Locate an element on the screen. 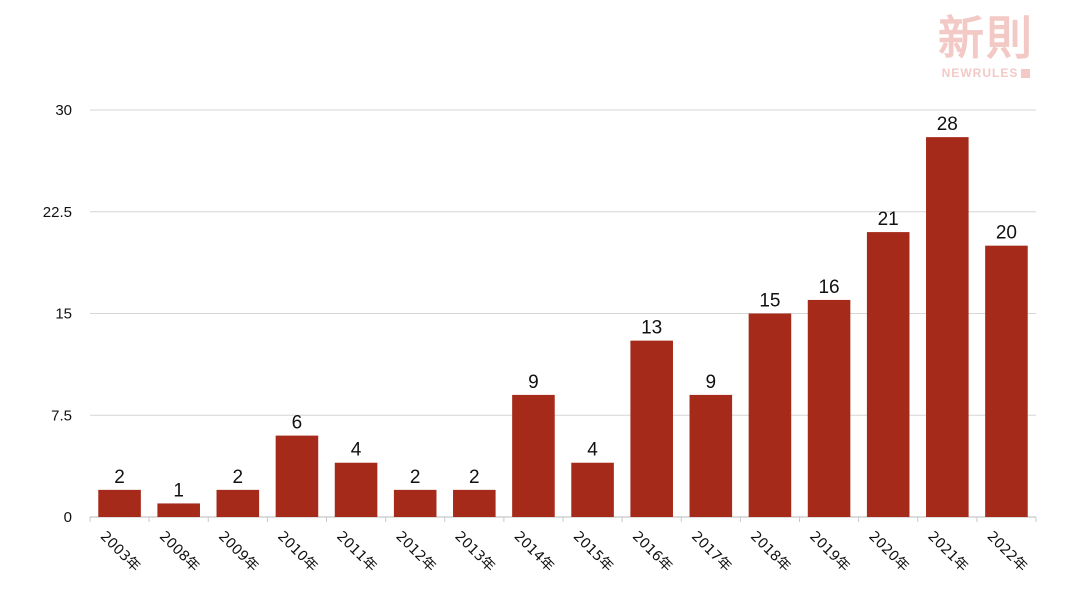  y-tick-label: 15 is located at coordinates (63, 314).